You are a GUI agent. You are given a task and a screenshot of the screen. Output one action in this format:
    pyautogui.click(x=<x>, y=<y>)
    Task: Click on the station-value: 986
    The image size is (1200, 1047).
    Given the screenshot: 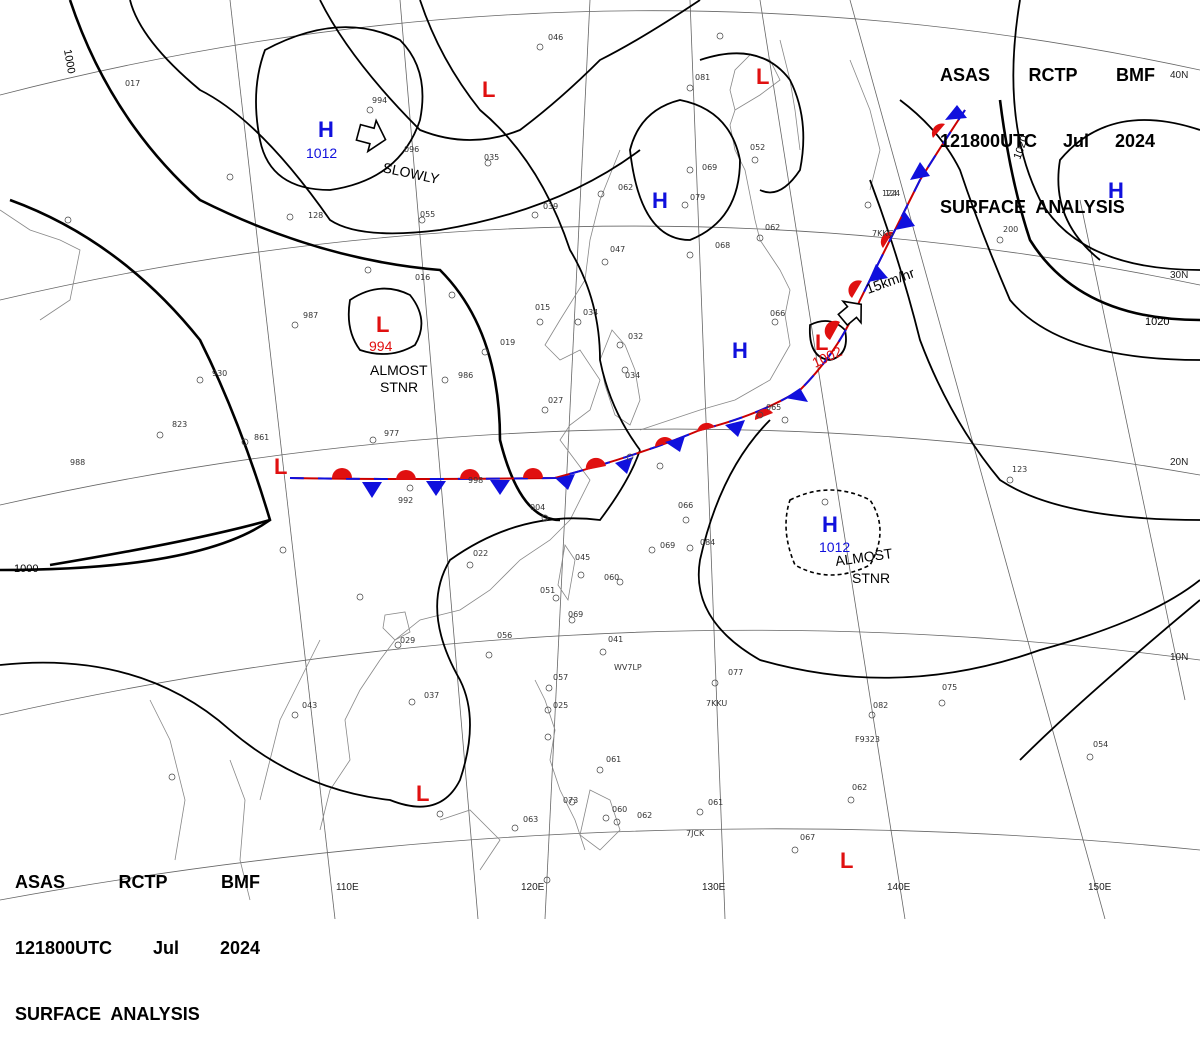 What is the action you would take?
    pyautogui.click(x=465, y=375)
    